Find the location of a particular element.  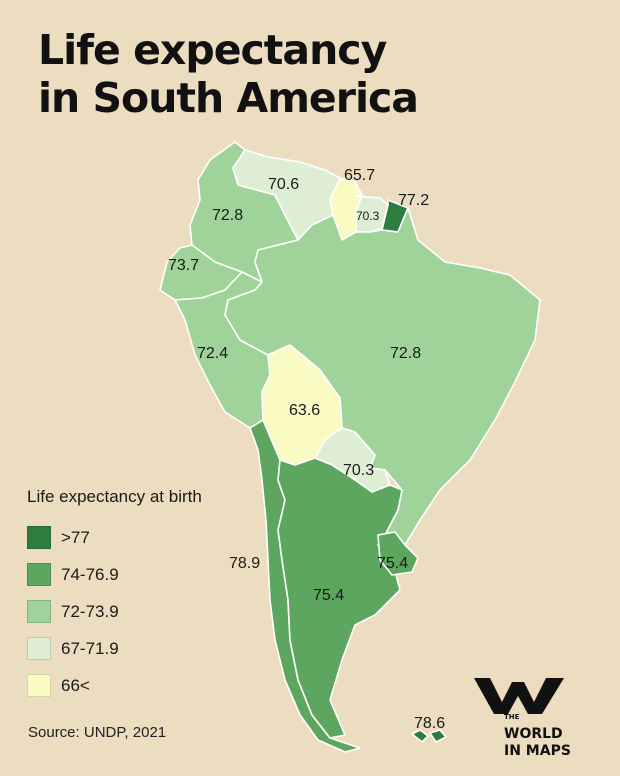

logo-the: THE is located at coordinates (512, 717).